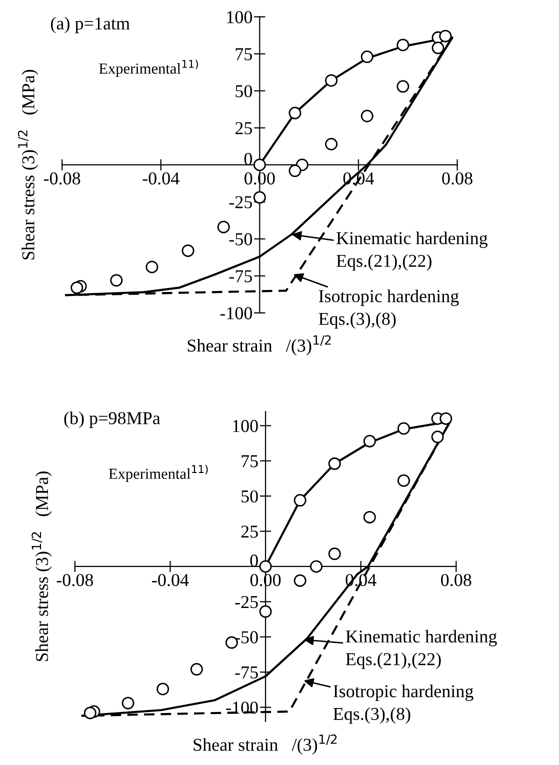 The height and width of the screenshot is (765, 559). Describe the element at coordinates (236, 313) in the screenshot. I see `y-tick-label: -100` at that location.